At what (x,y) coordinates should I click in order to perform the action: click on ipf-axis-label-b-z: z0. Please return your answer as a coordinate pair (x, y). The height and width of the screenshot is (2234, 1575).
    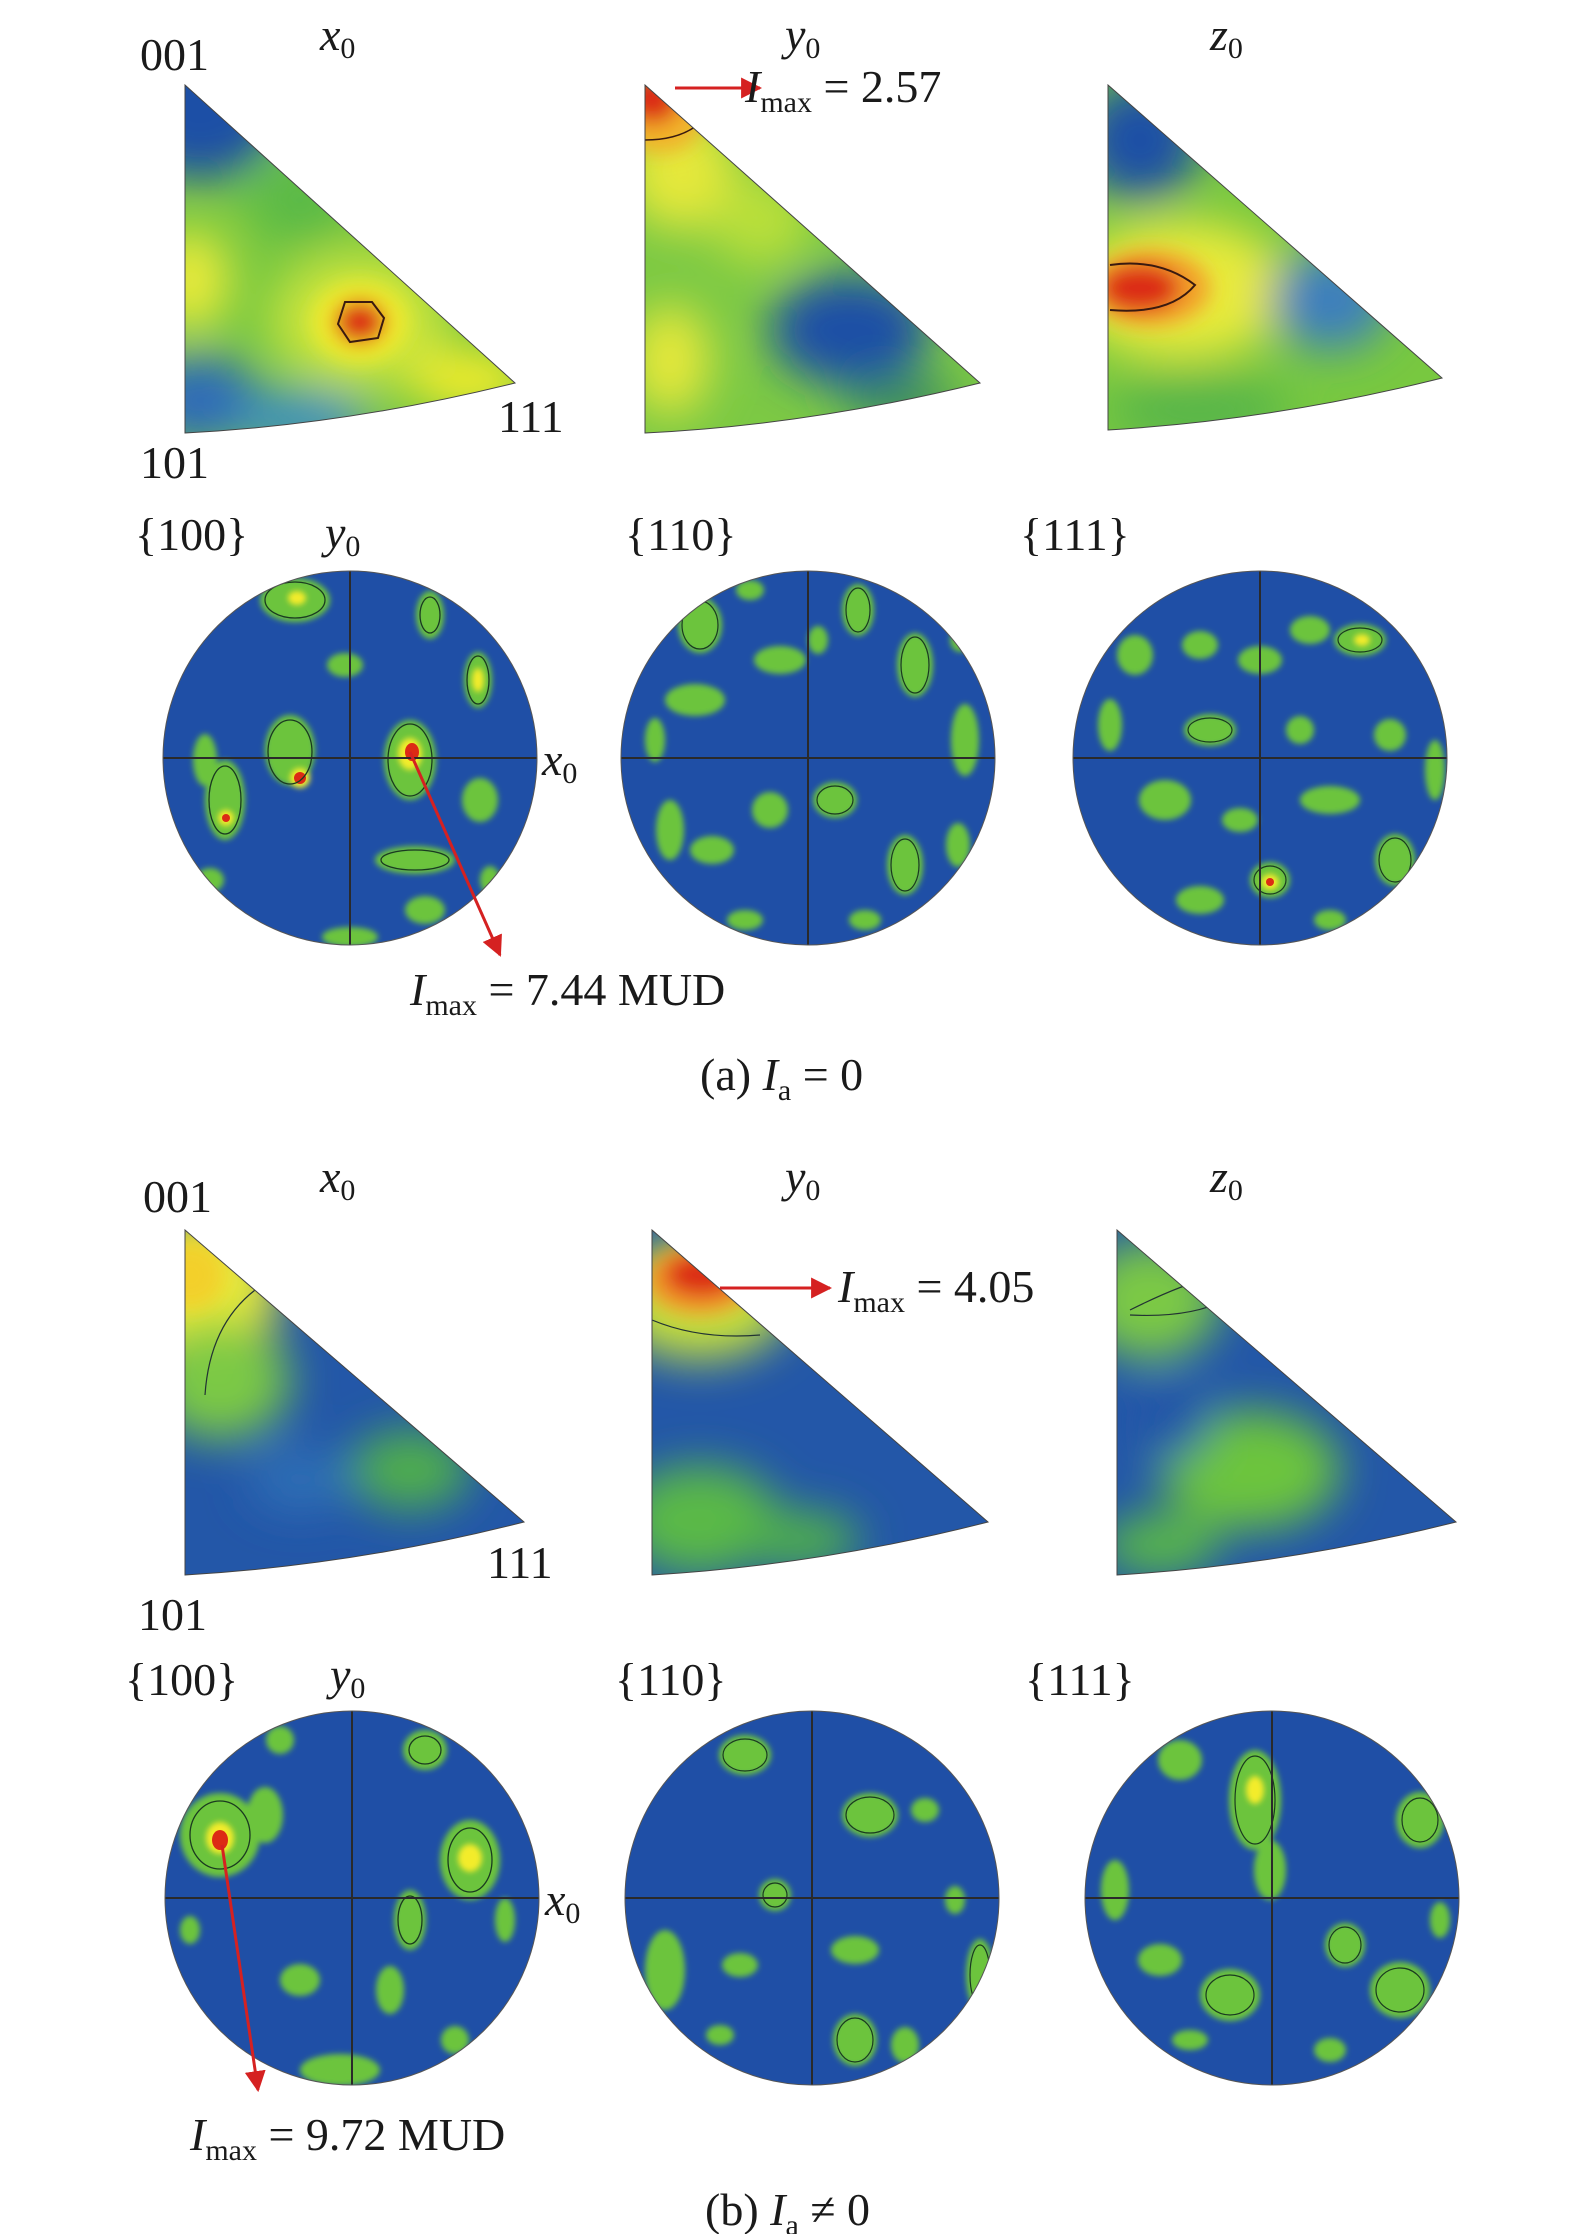
    Looking at the image, I should click on (1226, 1179).